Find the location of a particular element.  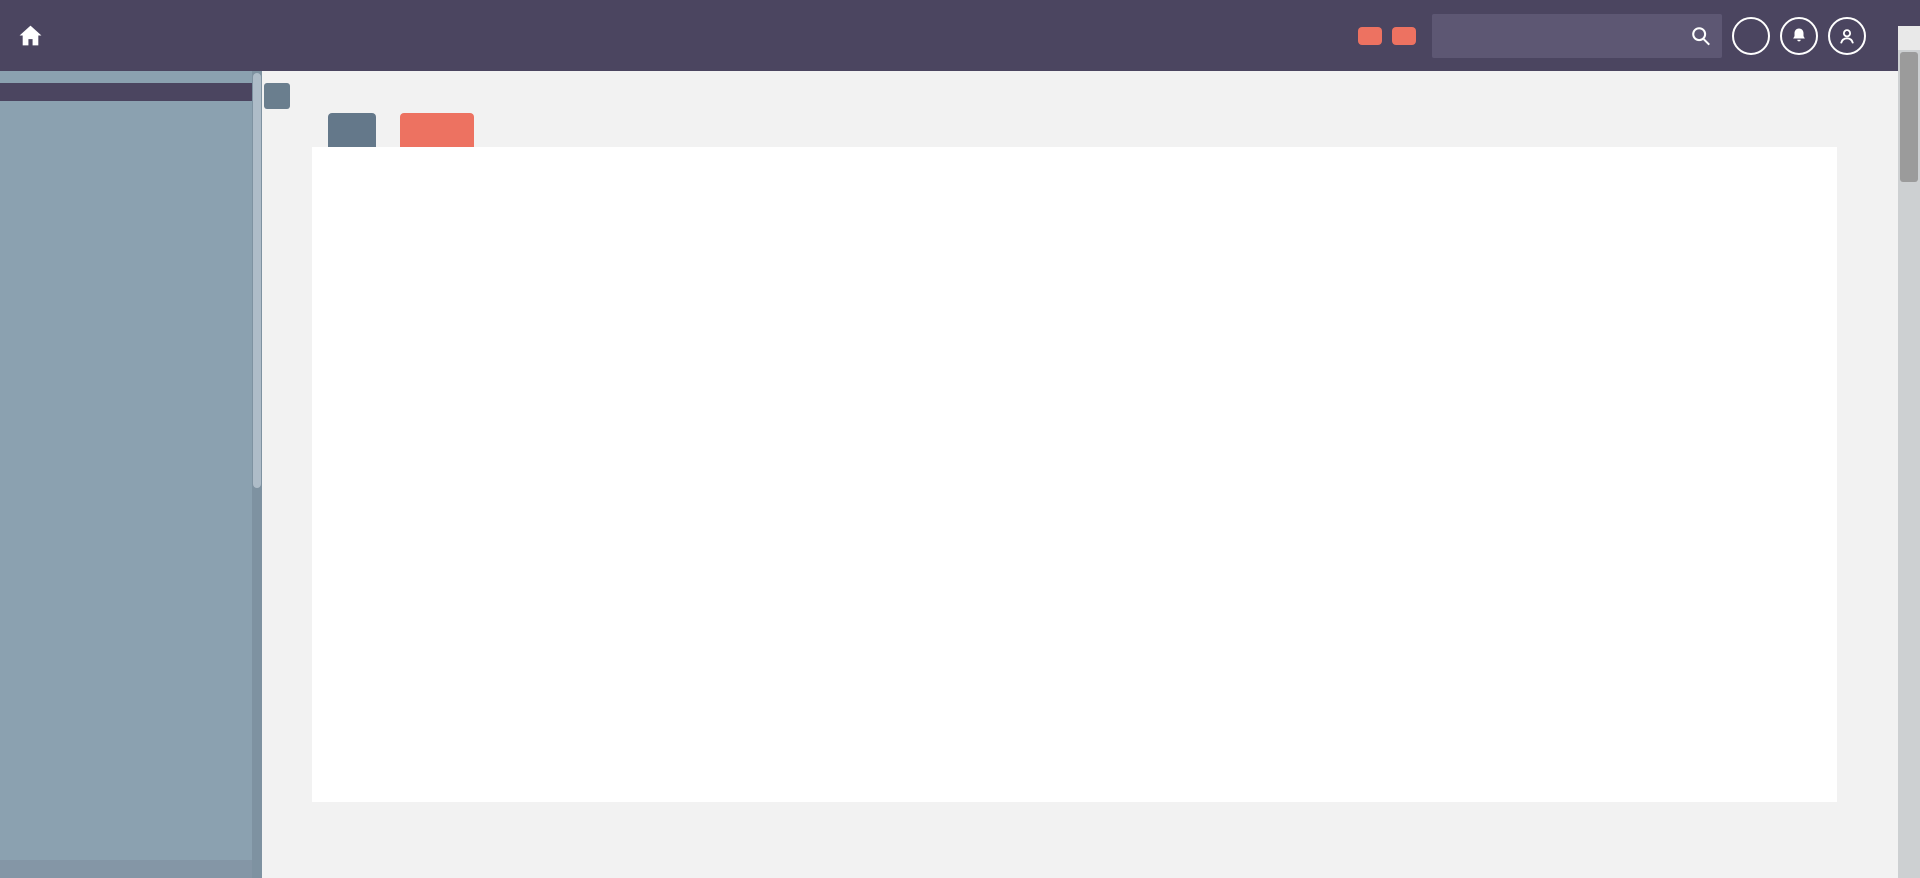

dashboard-tabs is located at coordinates (401, 130).